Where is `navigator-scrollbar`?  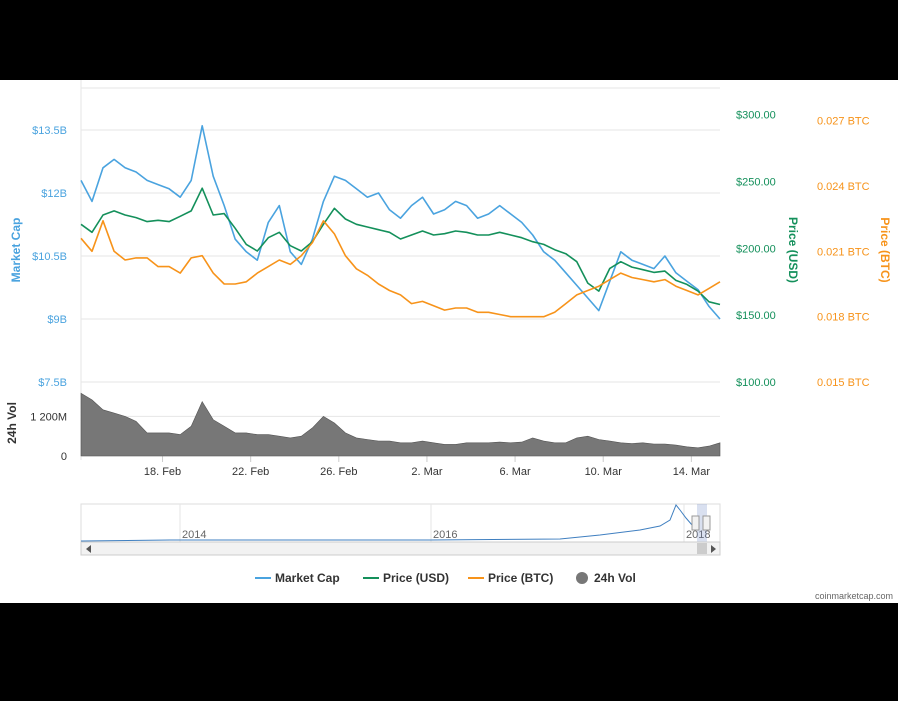 navigator-scrollbar is located at coordinates (400, 548).